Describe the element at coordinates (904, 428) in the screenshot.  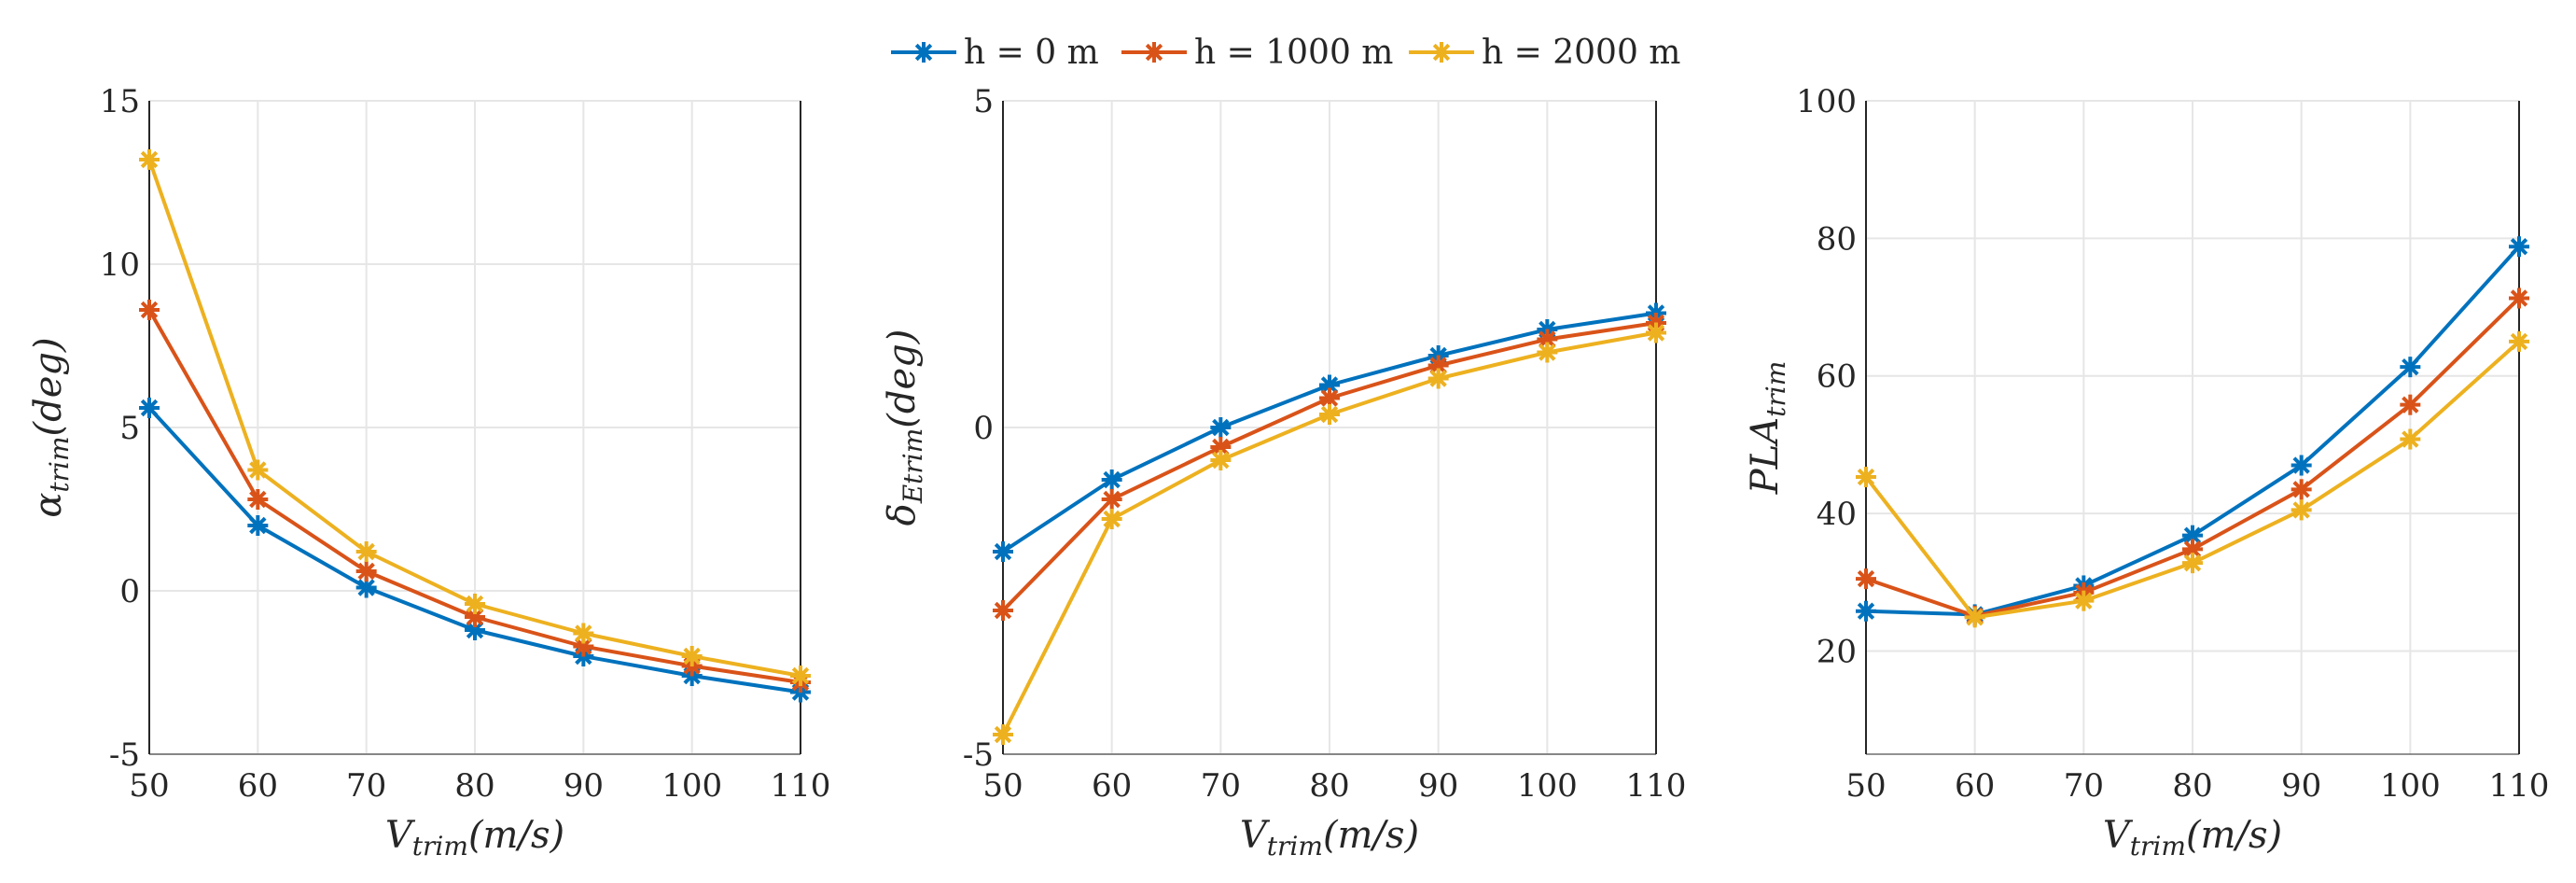
I see `y-axis-label: δEtrim(deg)` at that location.